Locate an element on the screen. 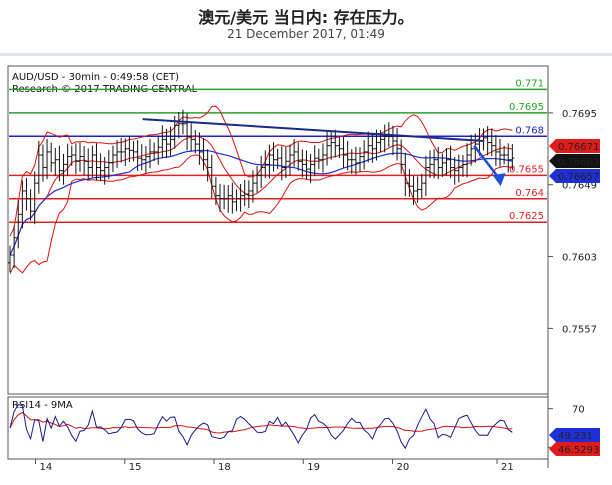  price-tick-label: 0.7603 is located at coordinates (579, 258).